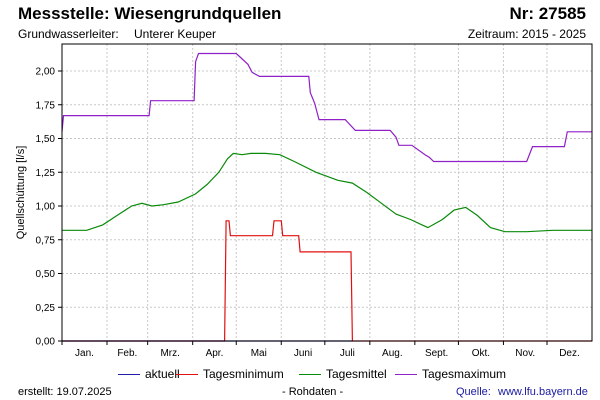 The width and height of the screenshot is (600, 400). Describe the element at coordinates (46, 240) in the screenshot. I see `y-tick-label: 0,75` at that location.